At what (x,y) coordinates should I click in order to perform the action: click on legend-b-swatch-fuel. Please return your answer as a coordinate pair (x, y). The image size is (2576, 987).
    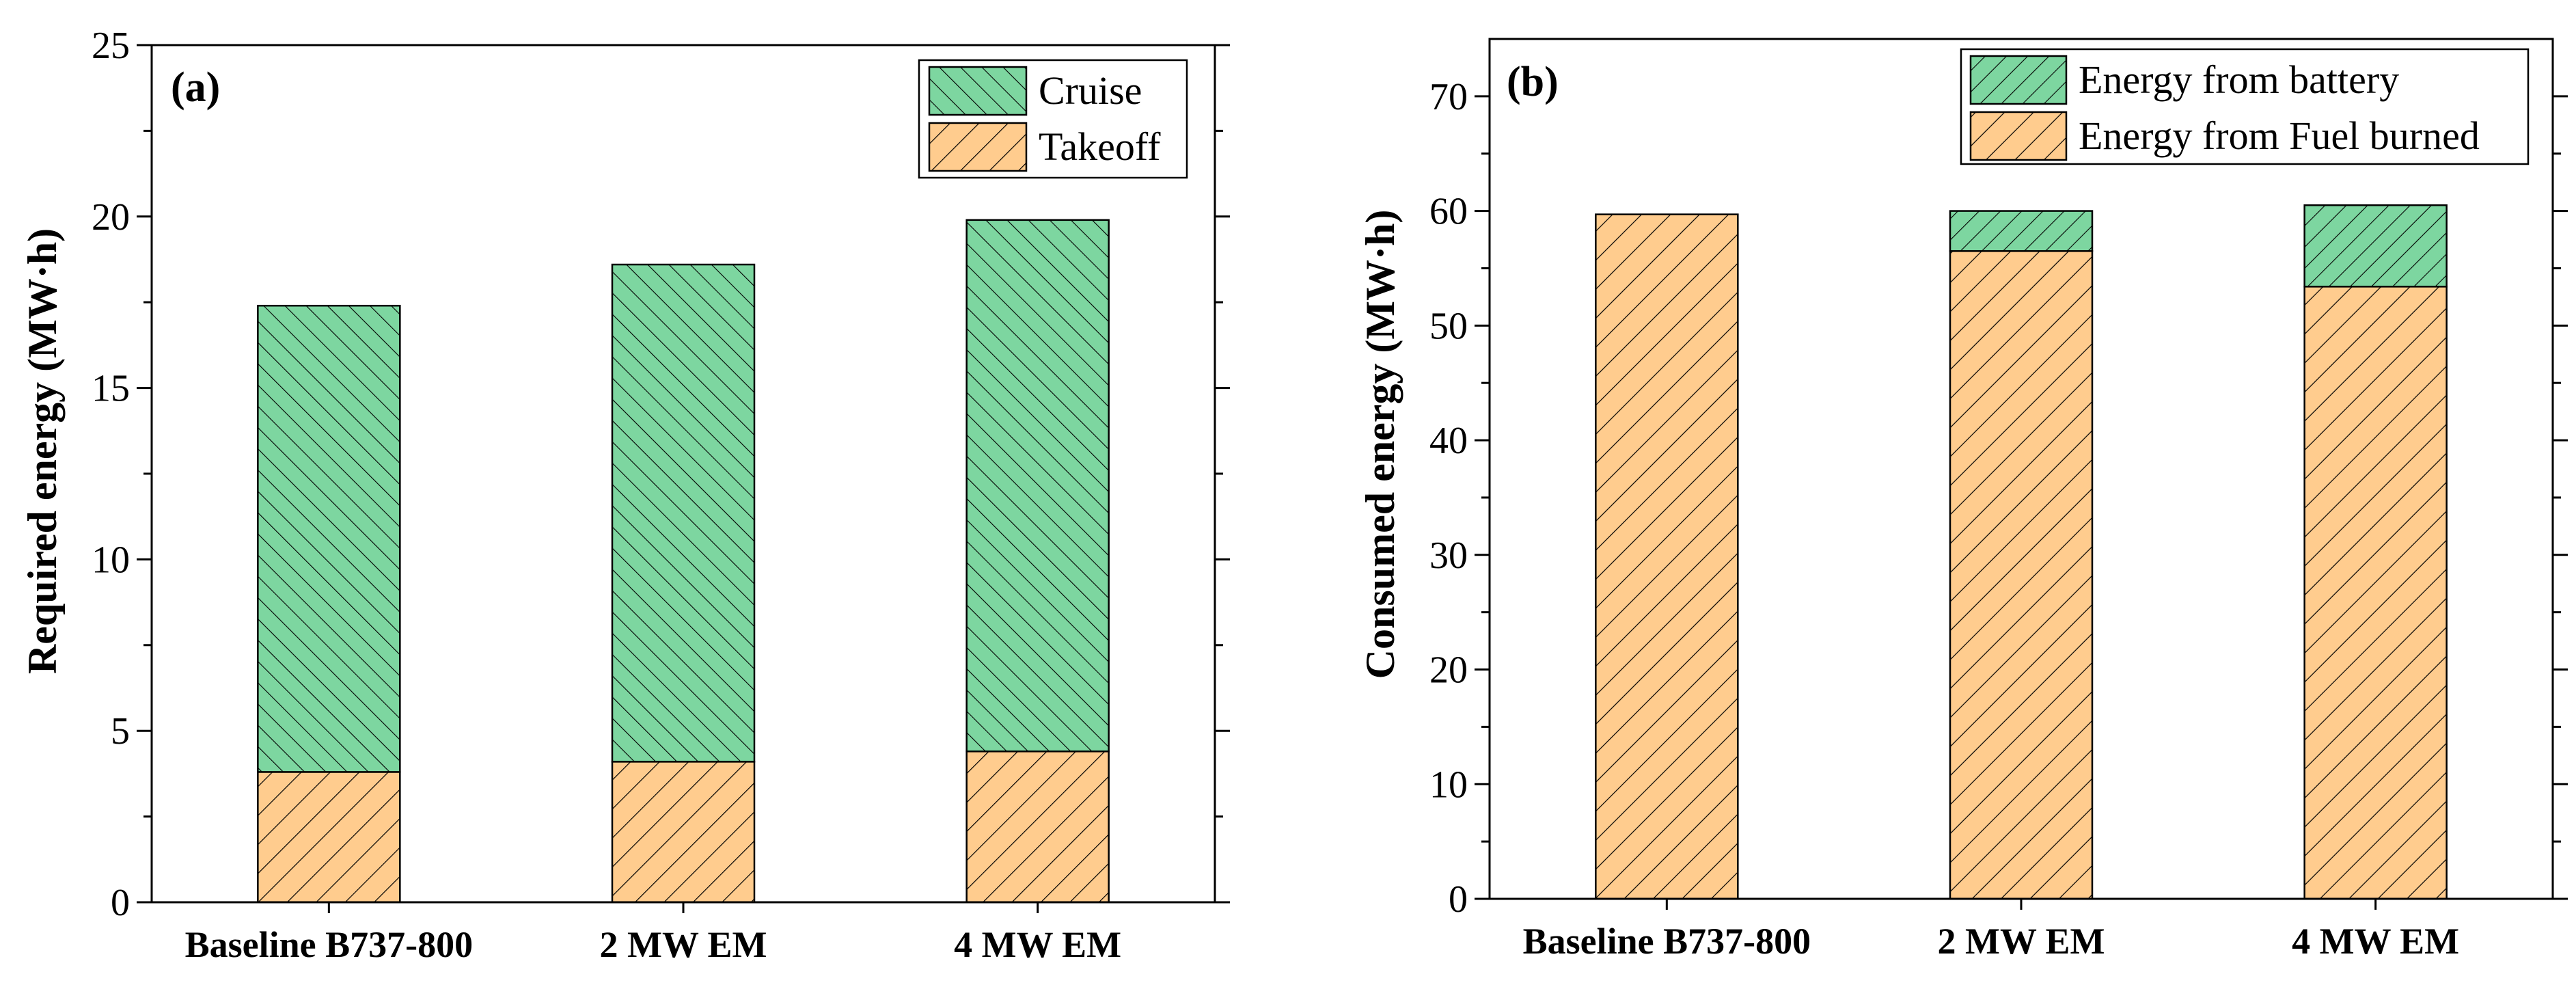
    Looking at the image, I should click on (2019, 136).